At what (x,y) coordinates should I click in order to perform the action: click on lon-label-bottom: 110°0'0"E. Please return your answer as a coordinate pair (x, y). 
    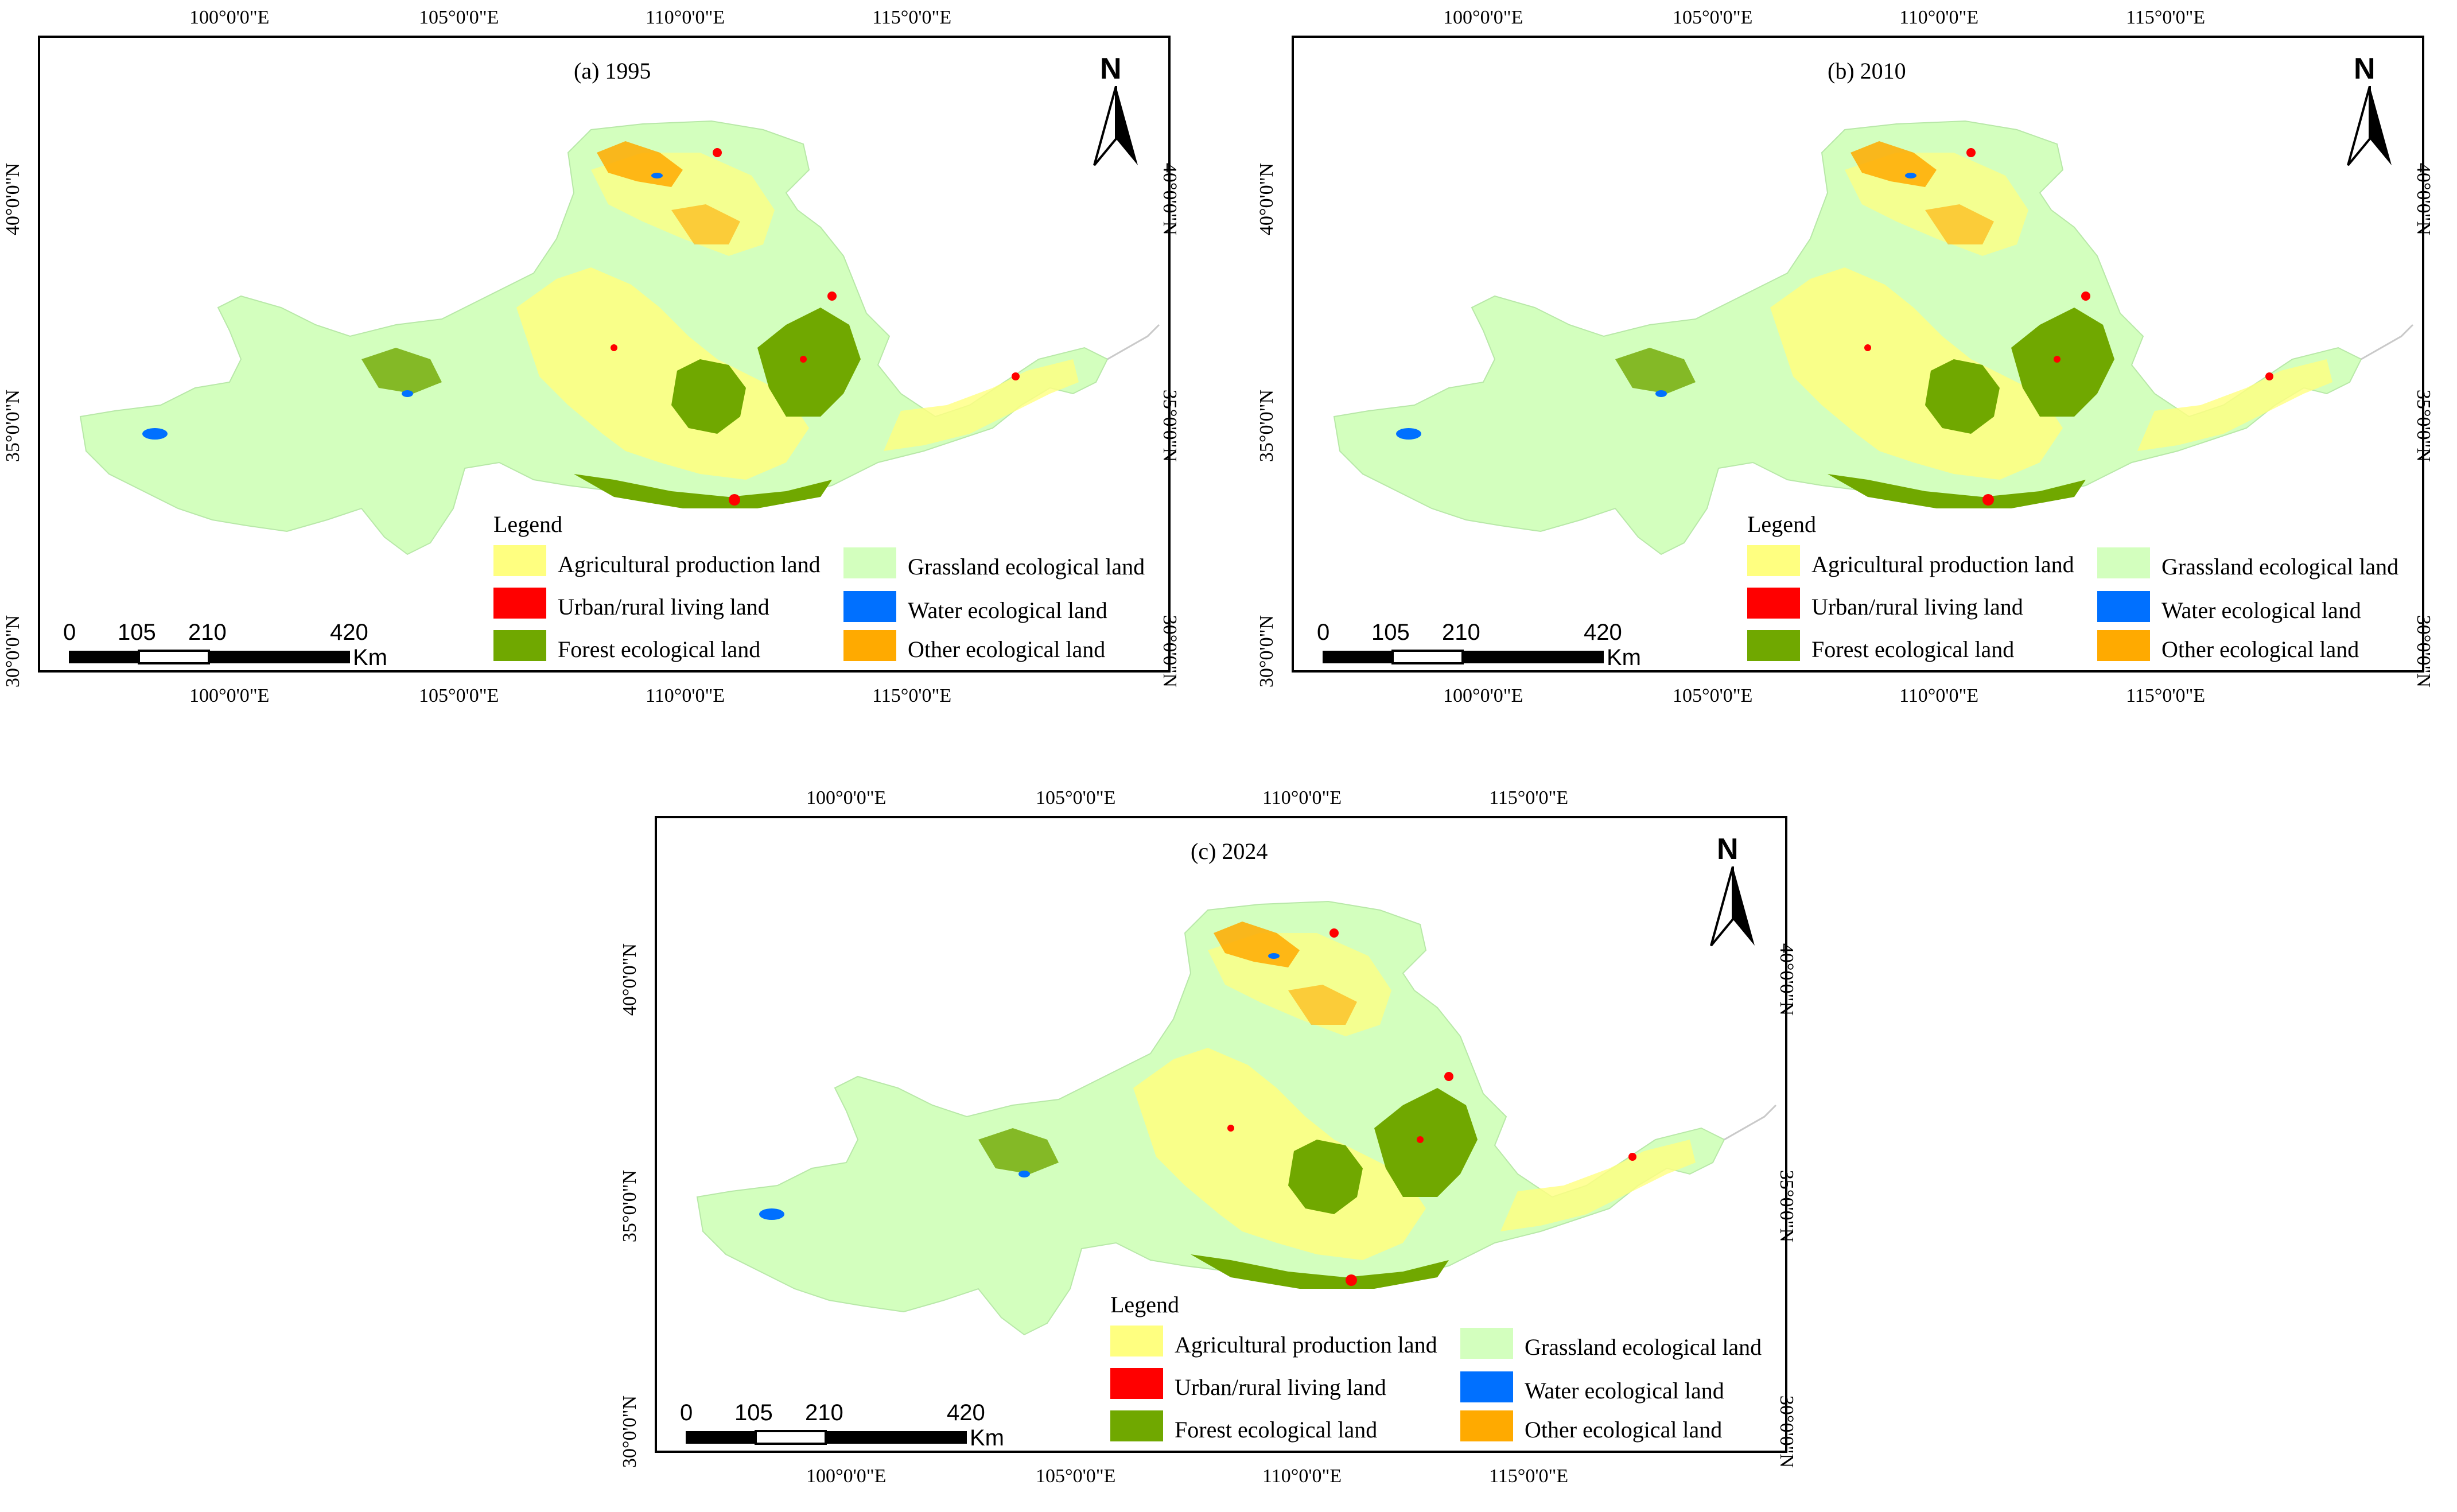
    Looking at the image, I should click on (685, 695).